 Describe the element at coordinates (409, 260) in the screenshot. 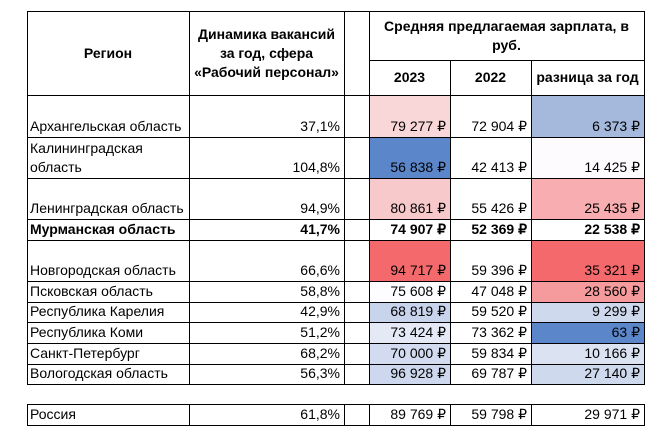

I see `salary-2023-cell: 94 717 ₽` at that location.